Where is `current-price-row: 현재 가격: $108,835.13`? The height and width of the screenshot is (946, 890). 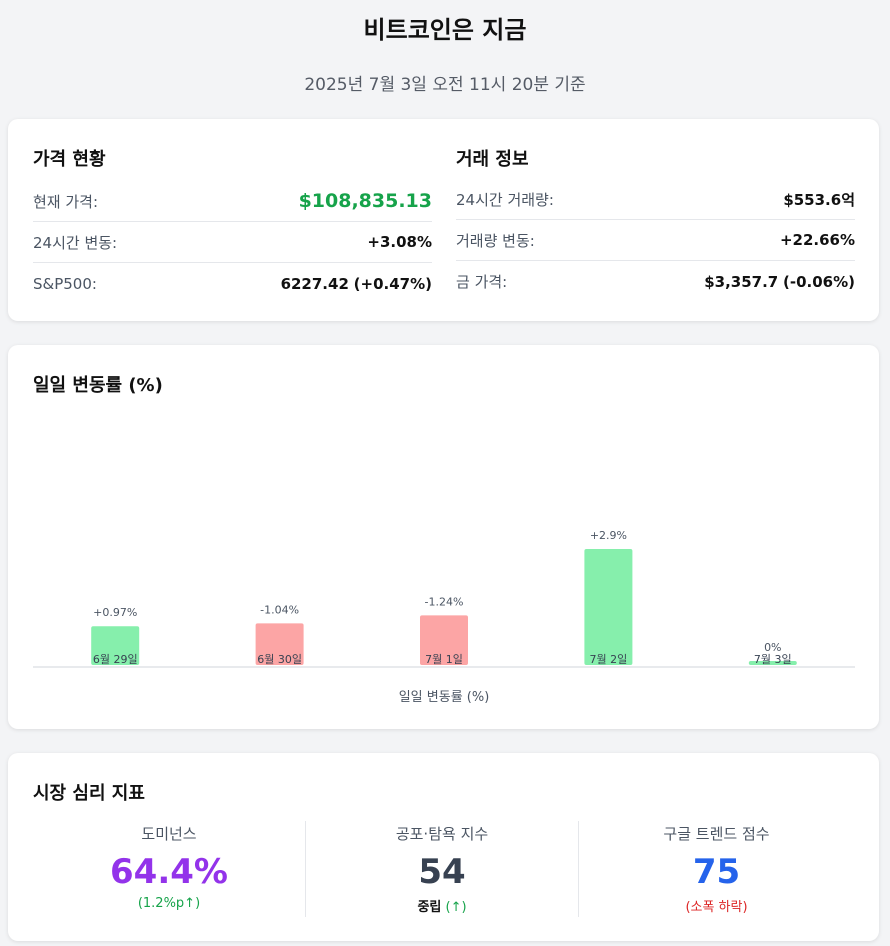 current-price-row: 현재 가격: $108,835.13 is located at coordinates (232, 201).